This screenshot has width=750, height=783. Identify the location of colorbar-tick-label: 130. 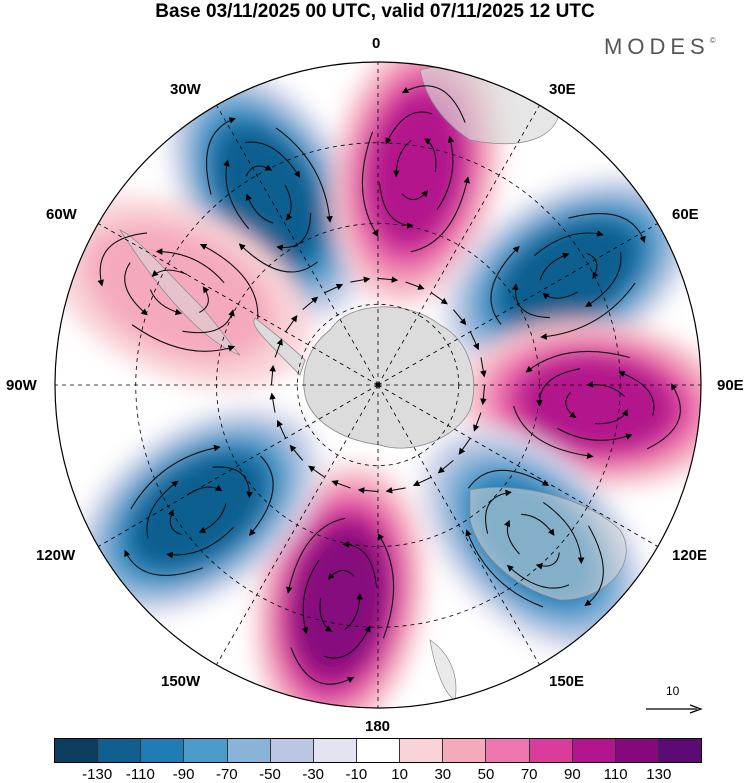
(659, 774).